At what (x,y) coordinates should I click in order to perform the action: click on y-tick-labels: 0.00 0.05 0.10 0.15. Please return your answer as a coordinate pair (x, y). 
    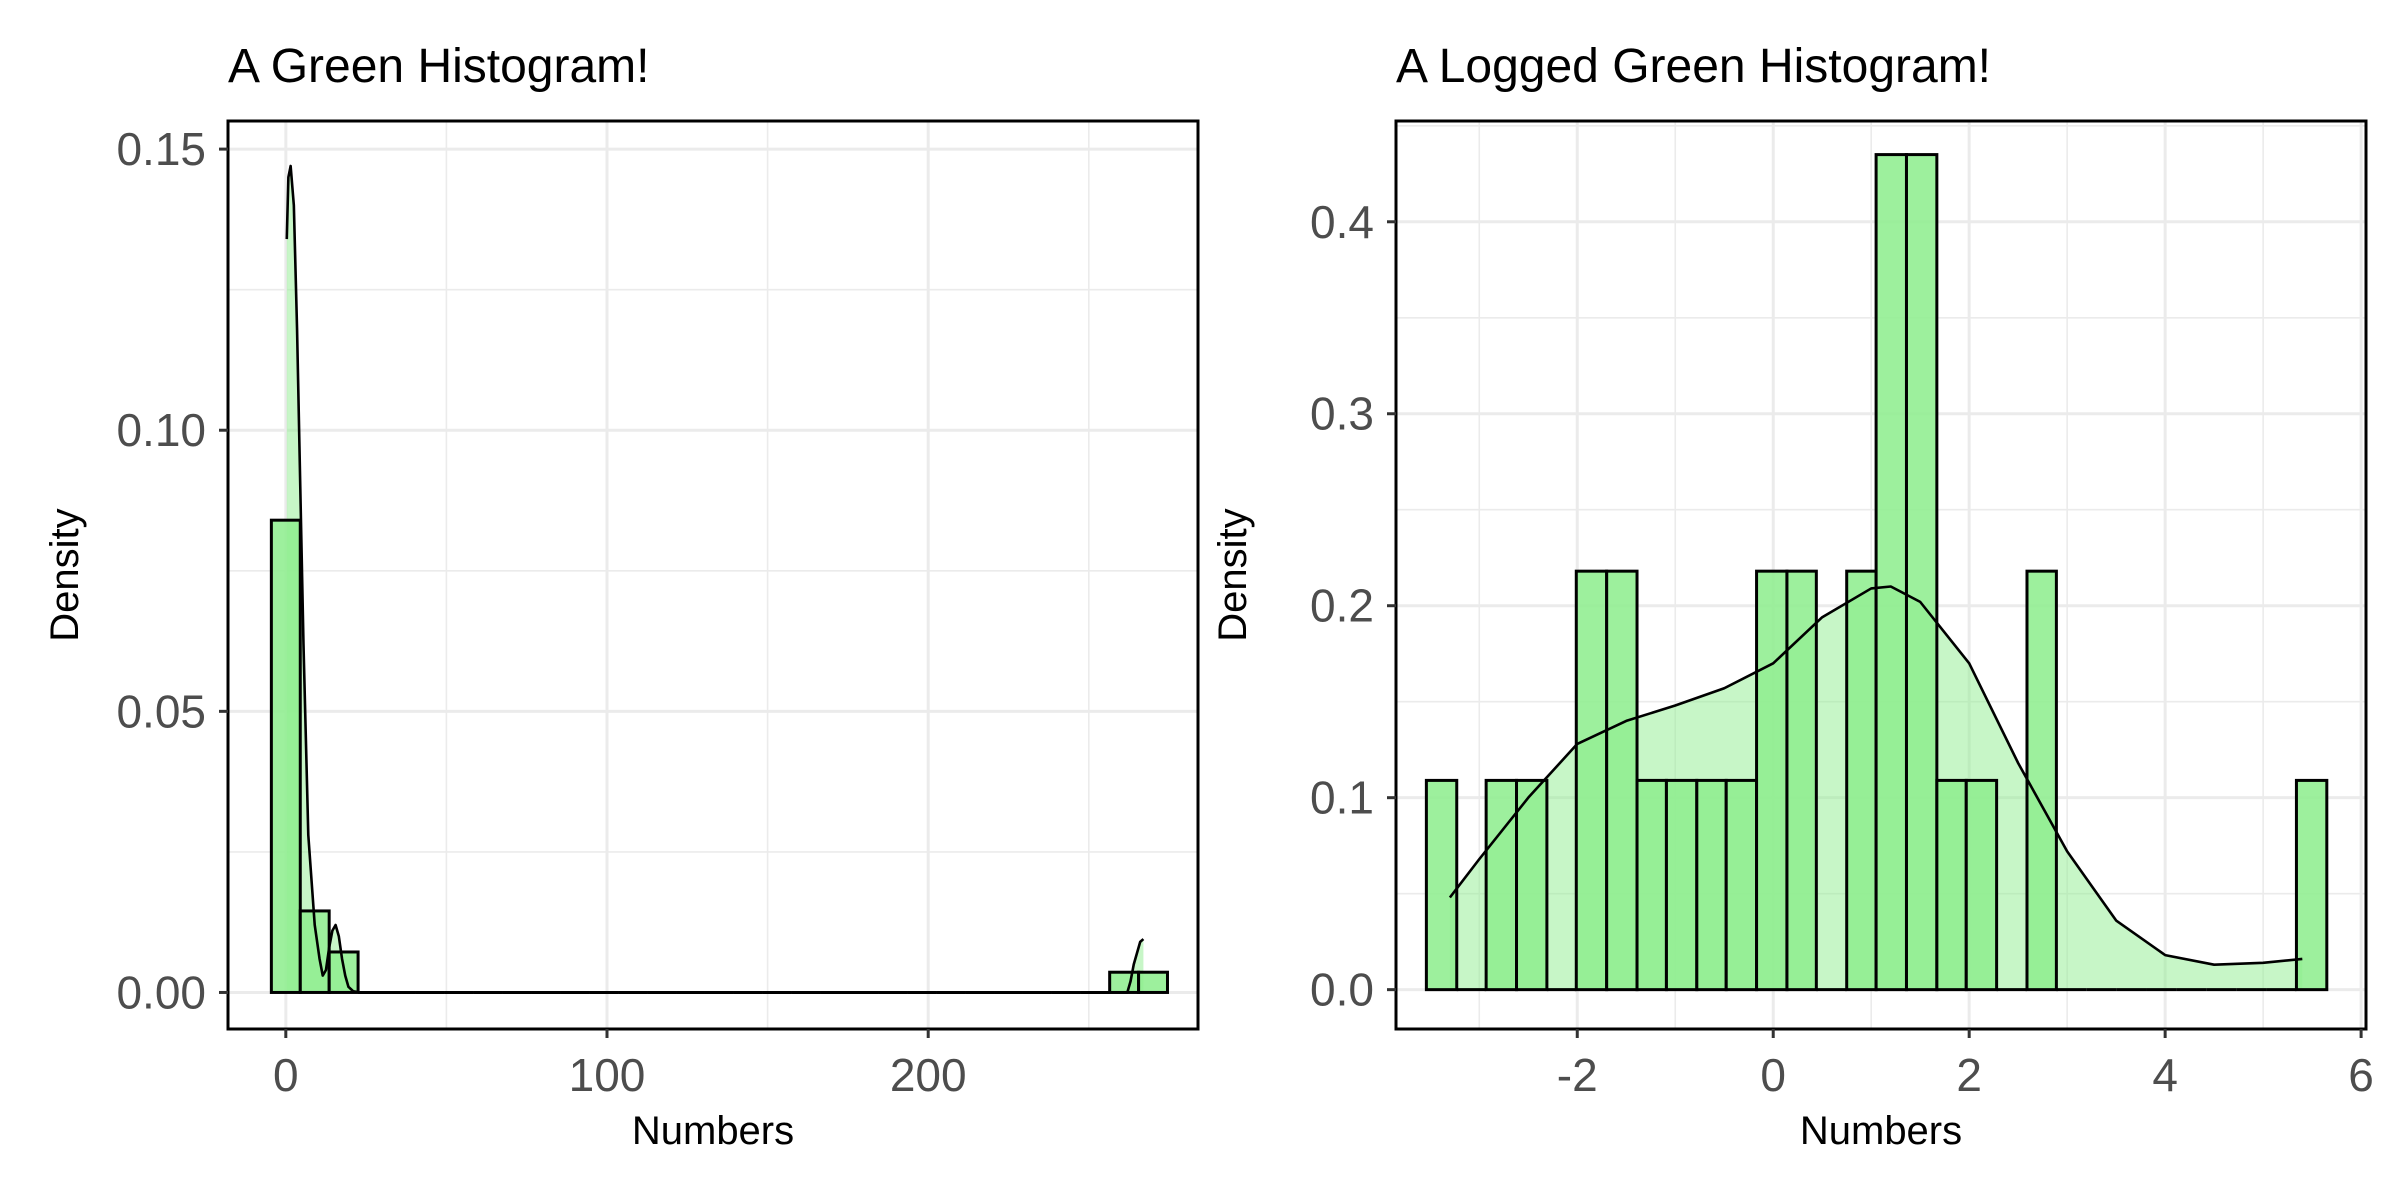
    Looking at the image, I should click on (172, 570).